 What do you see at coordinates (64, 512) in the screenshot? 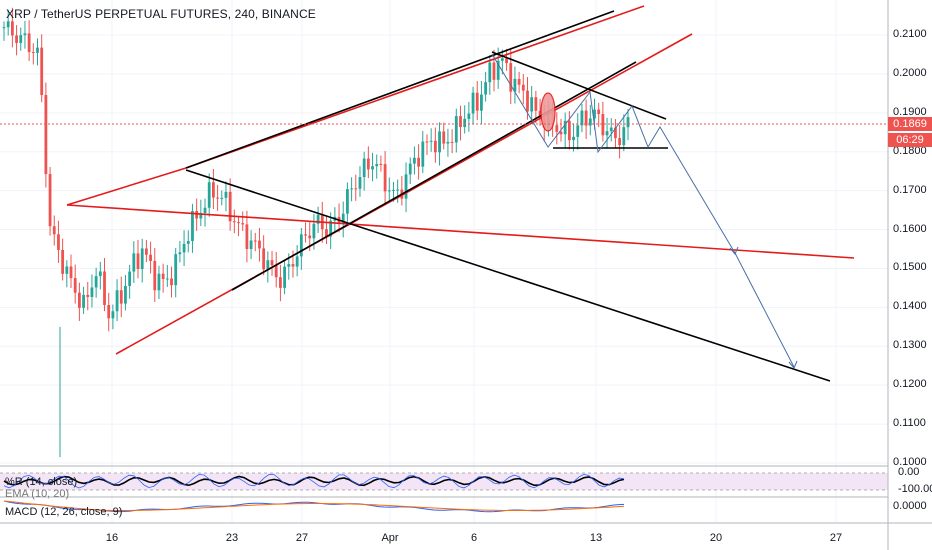
I see `macd-label: MACD (12, 26, close, 9)` at bounding box center [64, 512].